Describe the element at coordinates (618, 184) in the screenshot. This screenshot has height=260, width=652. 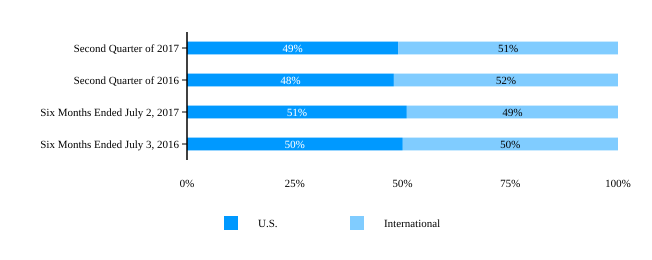
I see `x-tick-label: 100%` at that location.